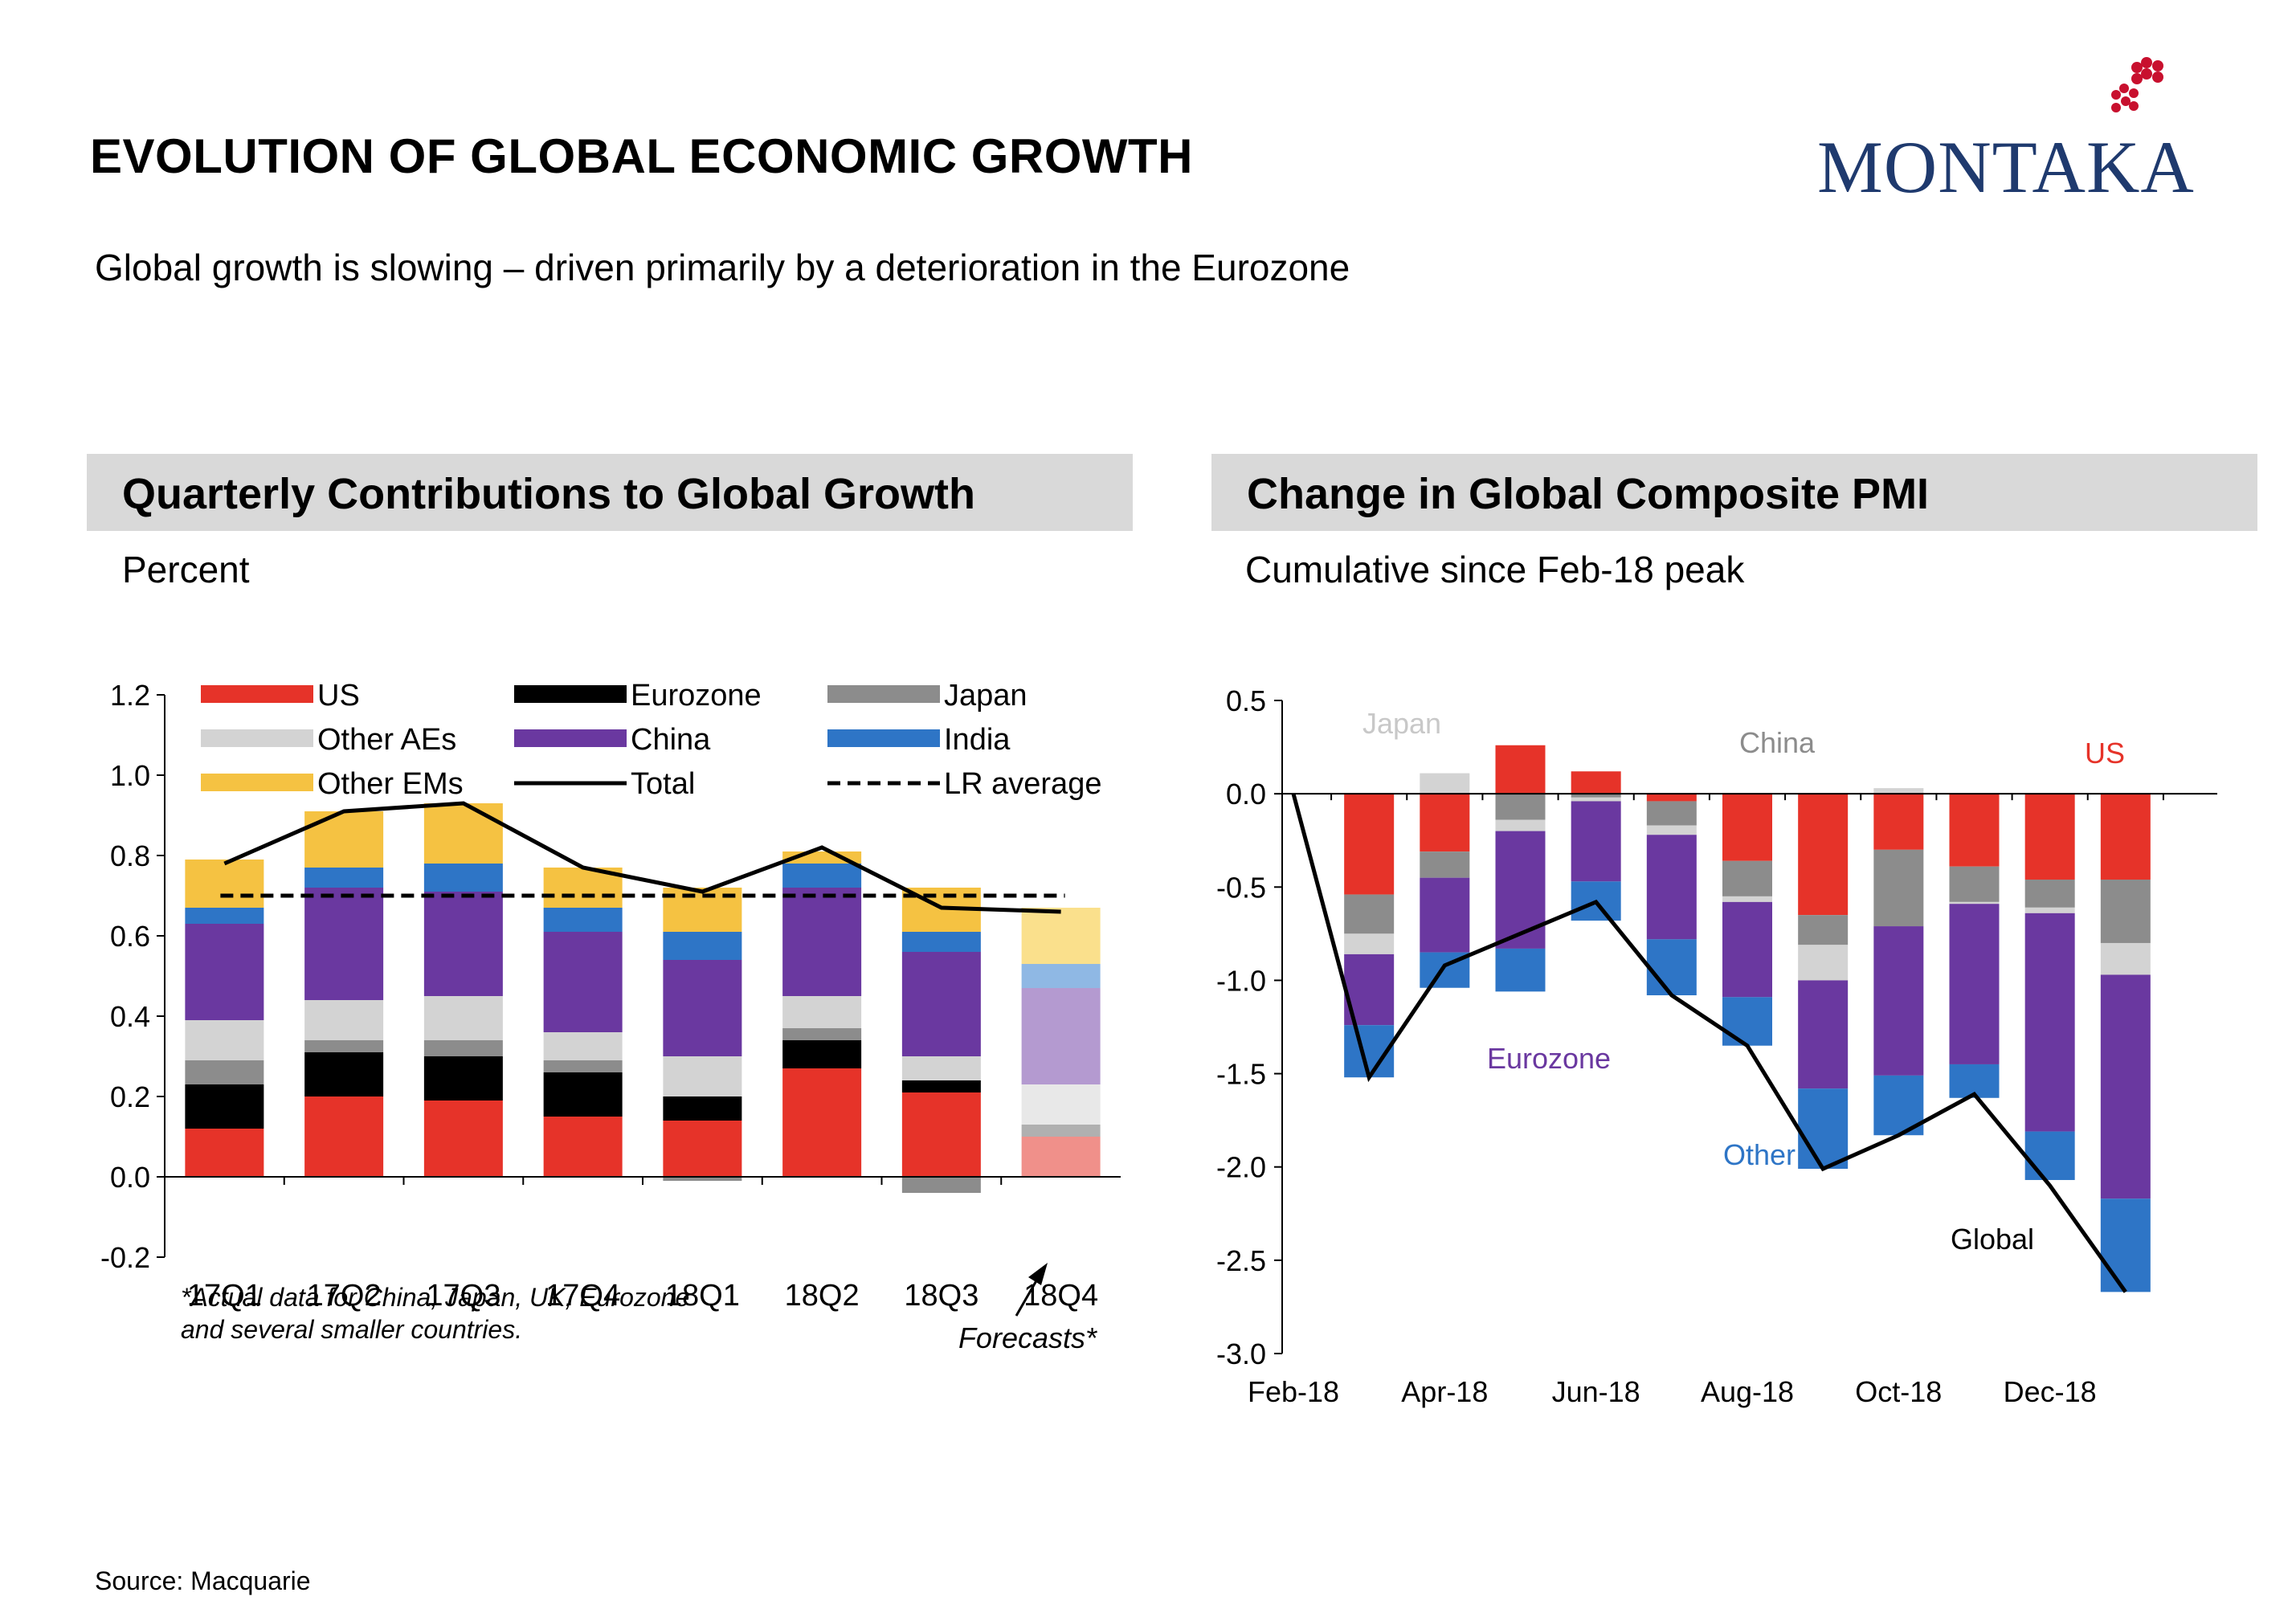 The image size is (2296, 1613). What do you see at coordinates (1549, 1058) in the screenshot?
I see `series-label-eurozone: Eurozone` at bounding box center [1549, 1058].